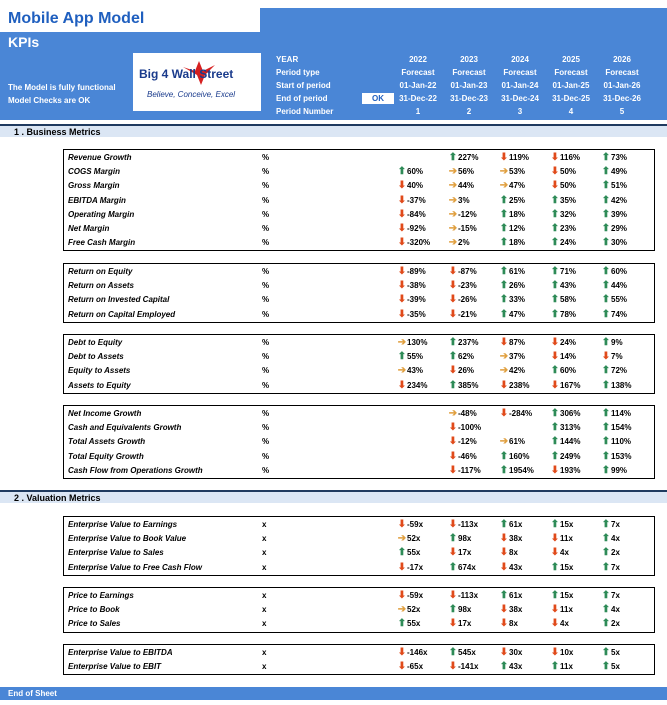  Describe the element at coordinates (568, 342) in the screenshot. I see `metric-value-text: 24%` at that location.